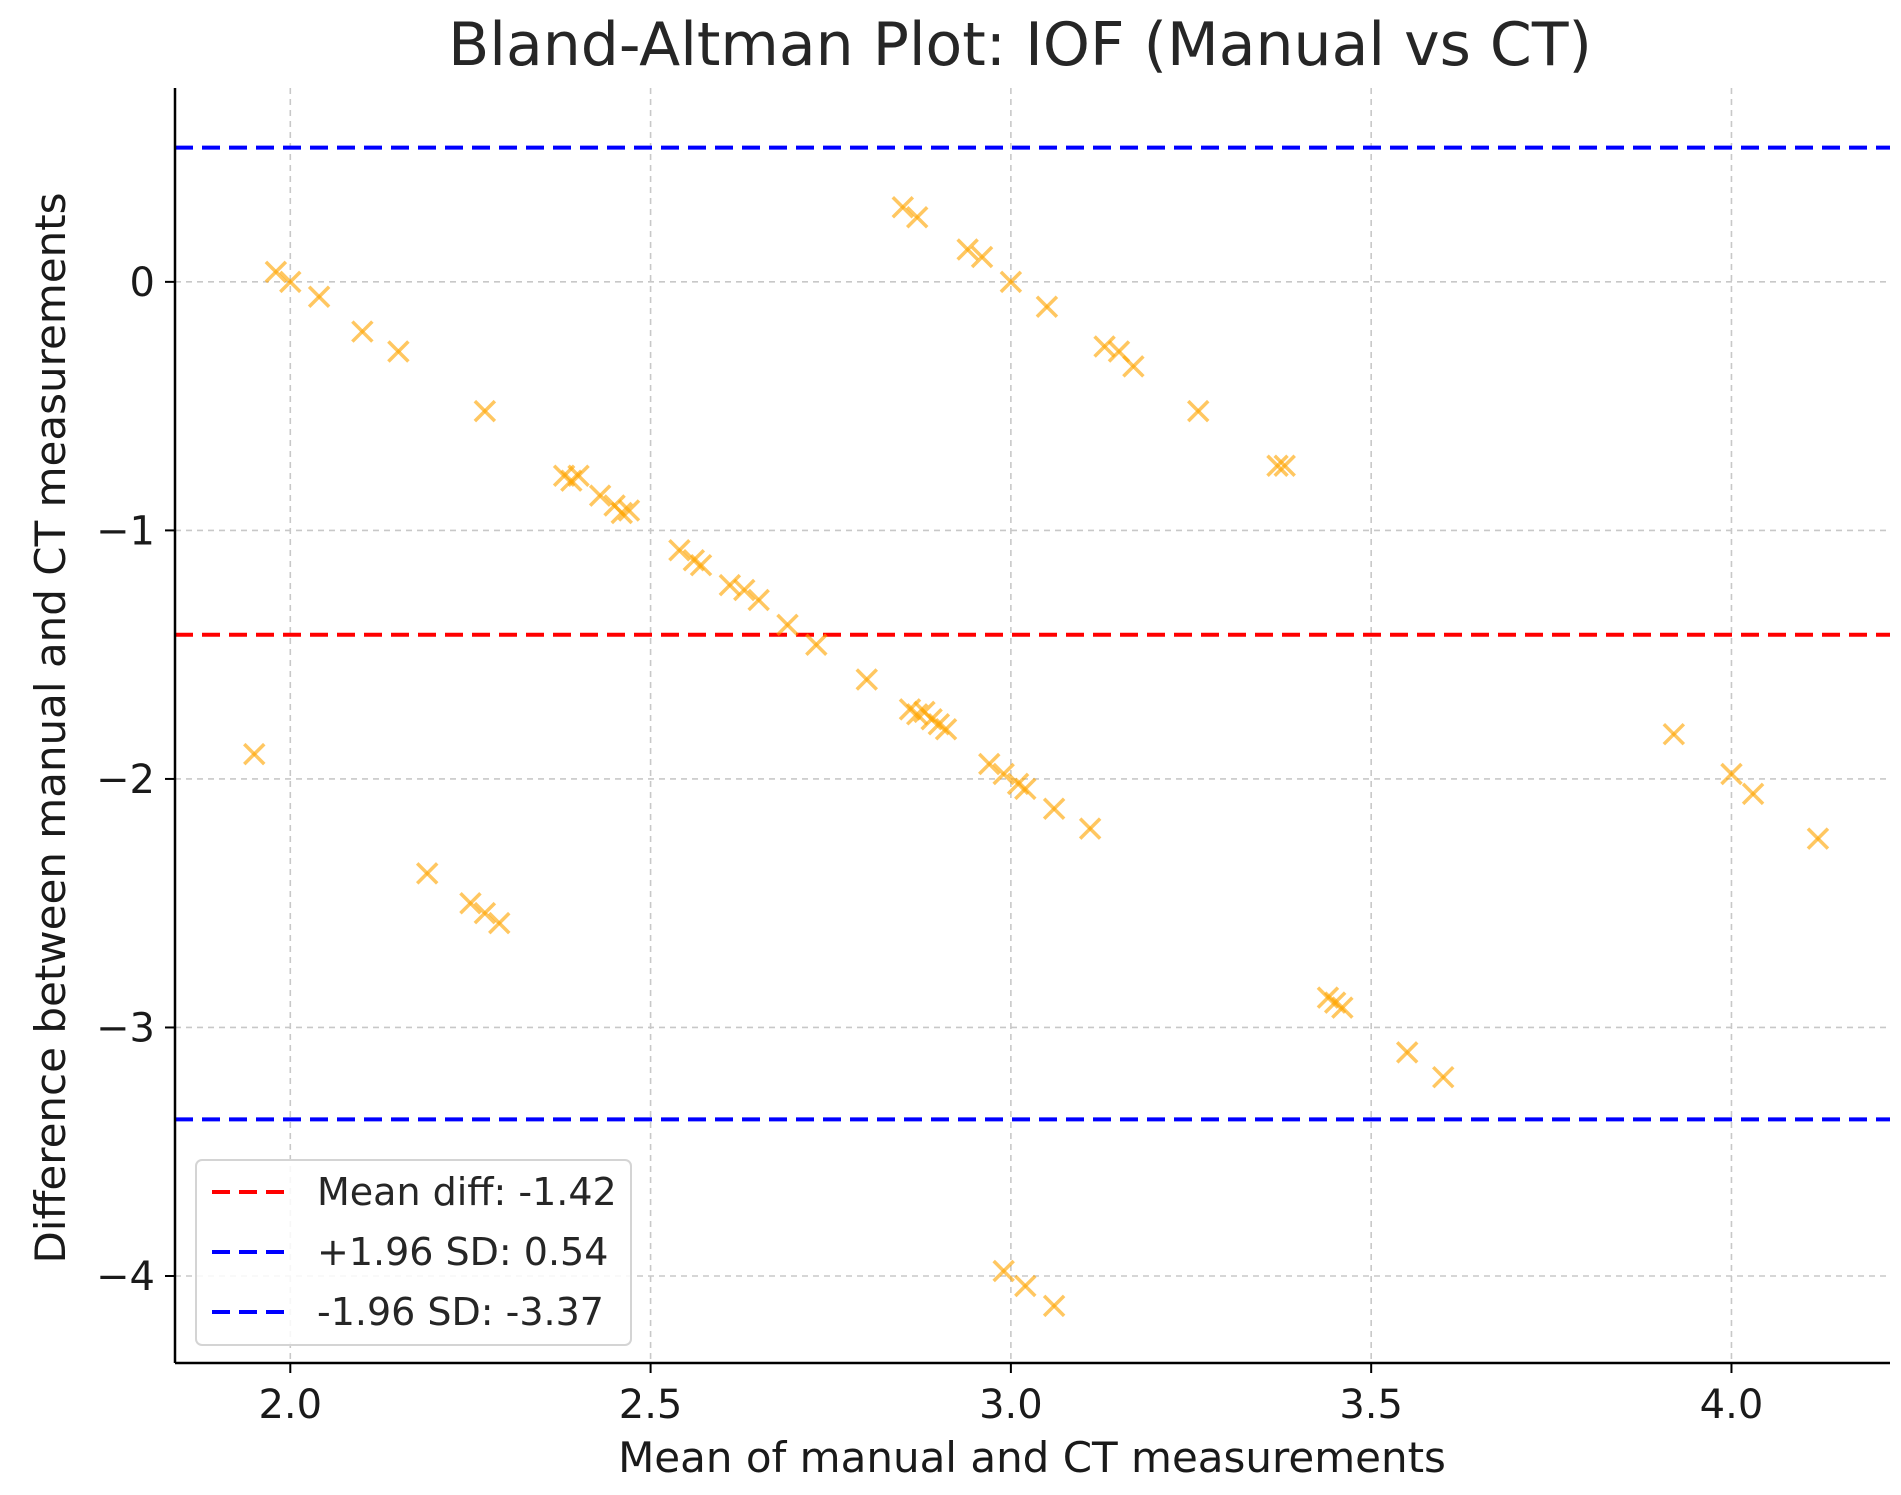  Describe the element at coordinates (651, 1405) in the screenshot. I see `x-tick-label: 2.5` at that location.